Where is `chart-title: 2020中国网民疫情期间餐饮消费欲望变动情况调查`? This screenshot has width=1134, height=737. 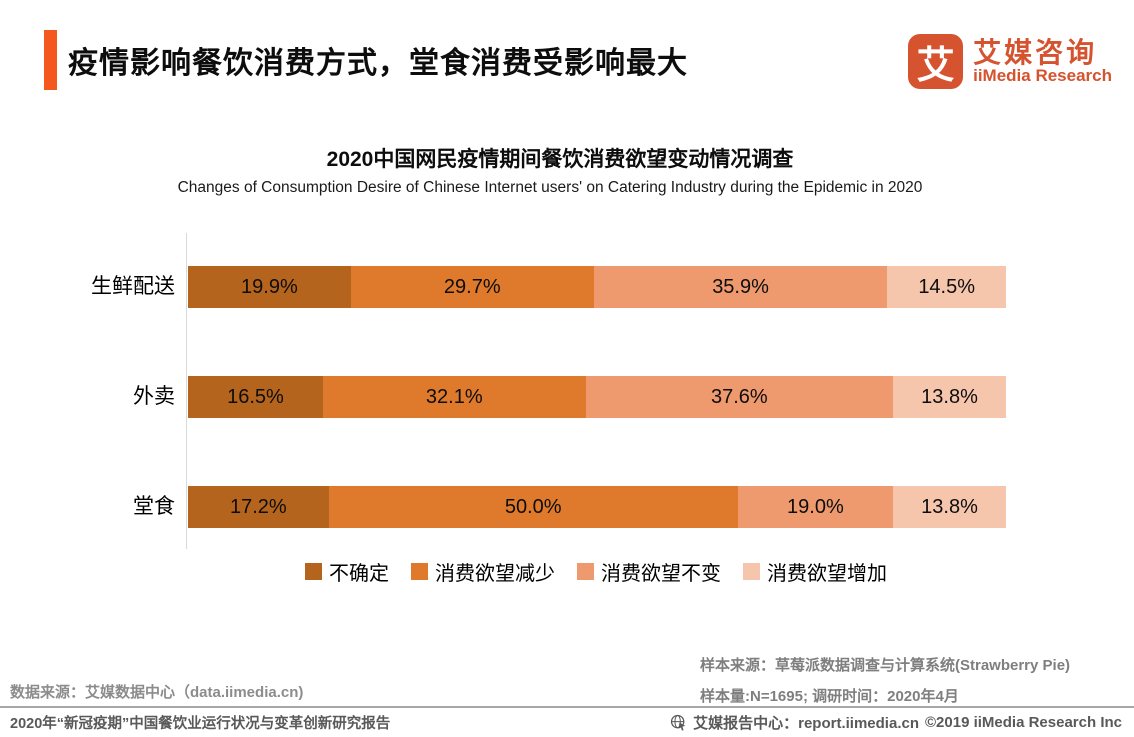
chart-title: 2020中国网民疫情期间餐饮消费欲望变动情况调查 is located at coordinates (560, 159).